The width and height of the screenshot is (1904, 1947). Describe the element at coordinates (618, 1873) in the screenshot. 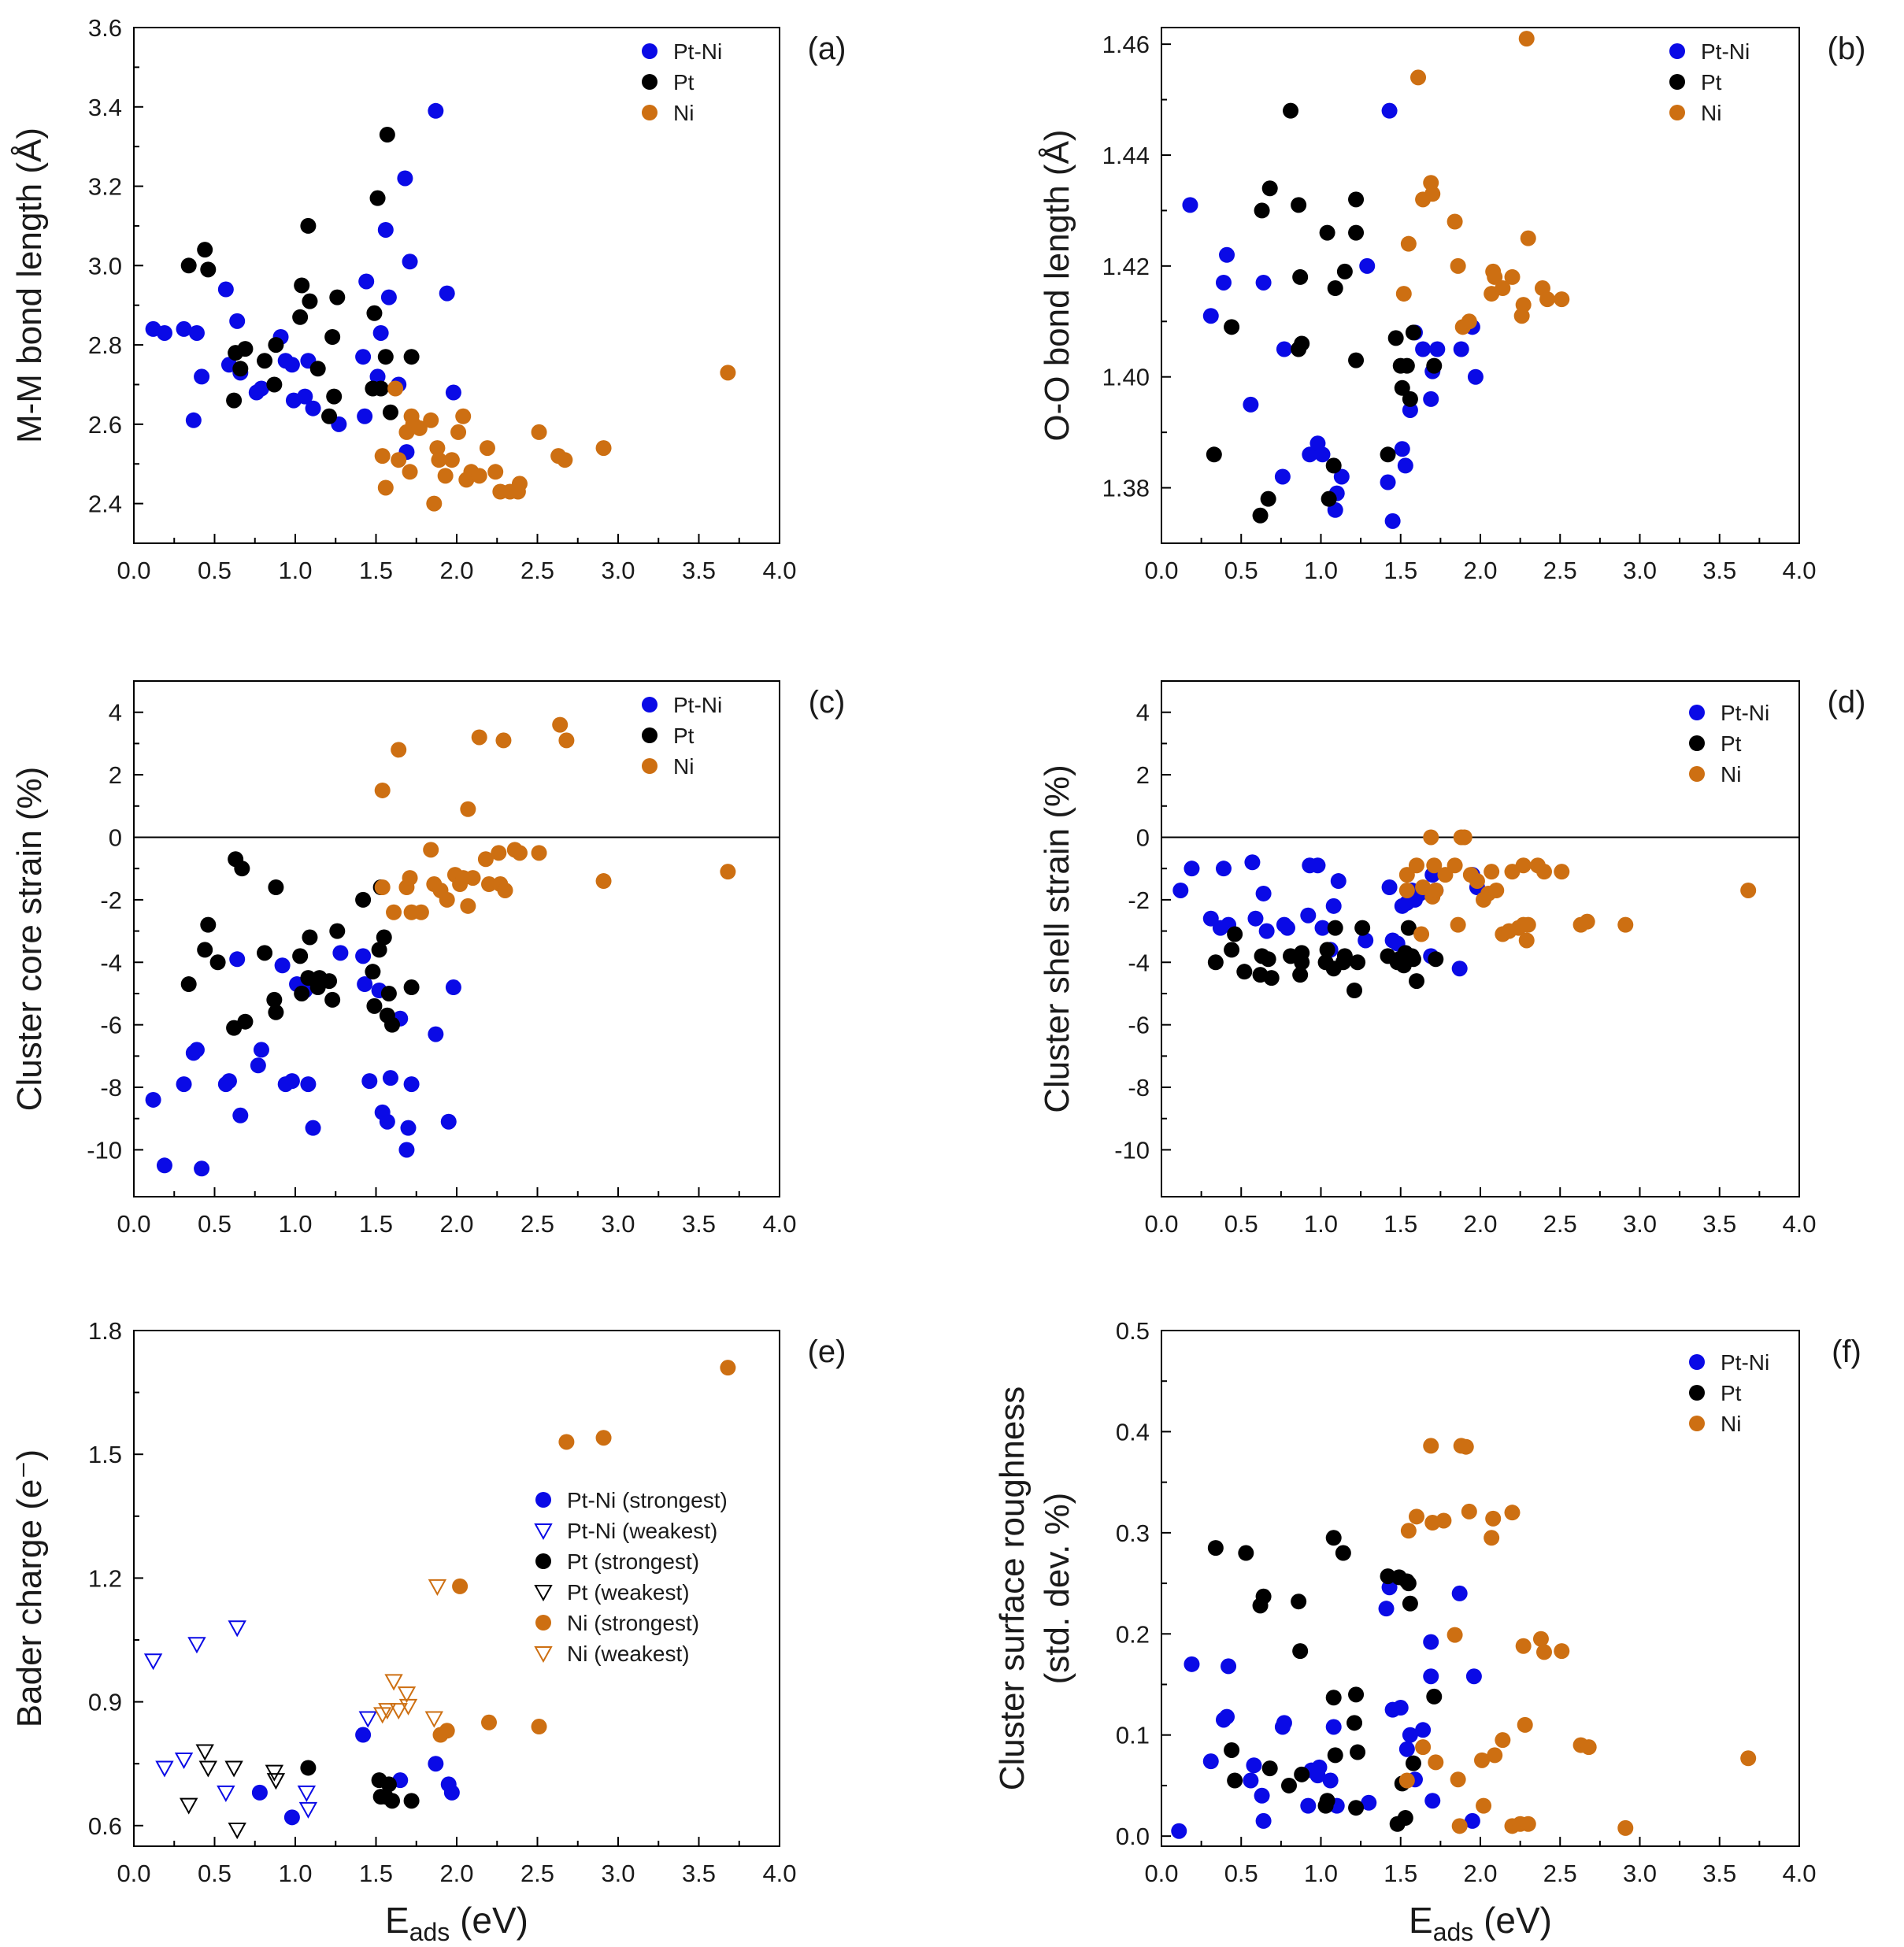

I see `x-tick-label: 3.0` at that location.